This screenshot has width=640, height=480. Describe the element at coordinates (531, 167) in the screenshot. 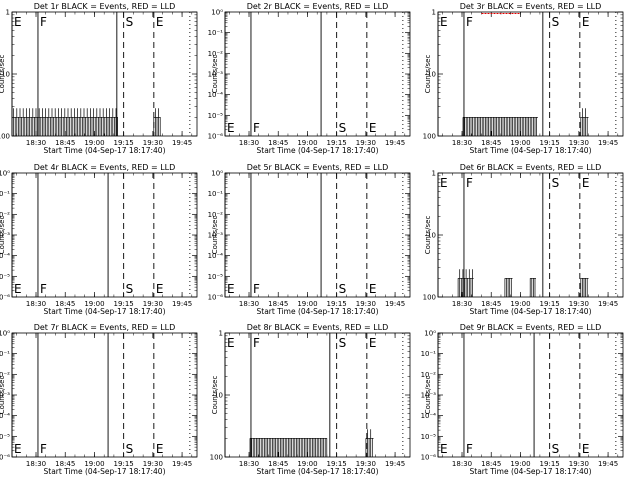

I see `panel-title: Det 6r BLACK = Events, RED = LLD` at that location.